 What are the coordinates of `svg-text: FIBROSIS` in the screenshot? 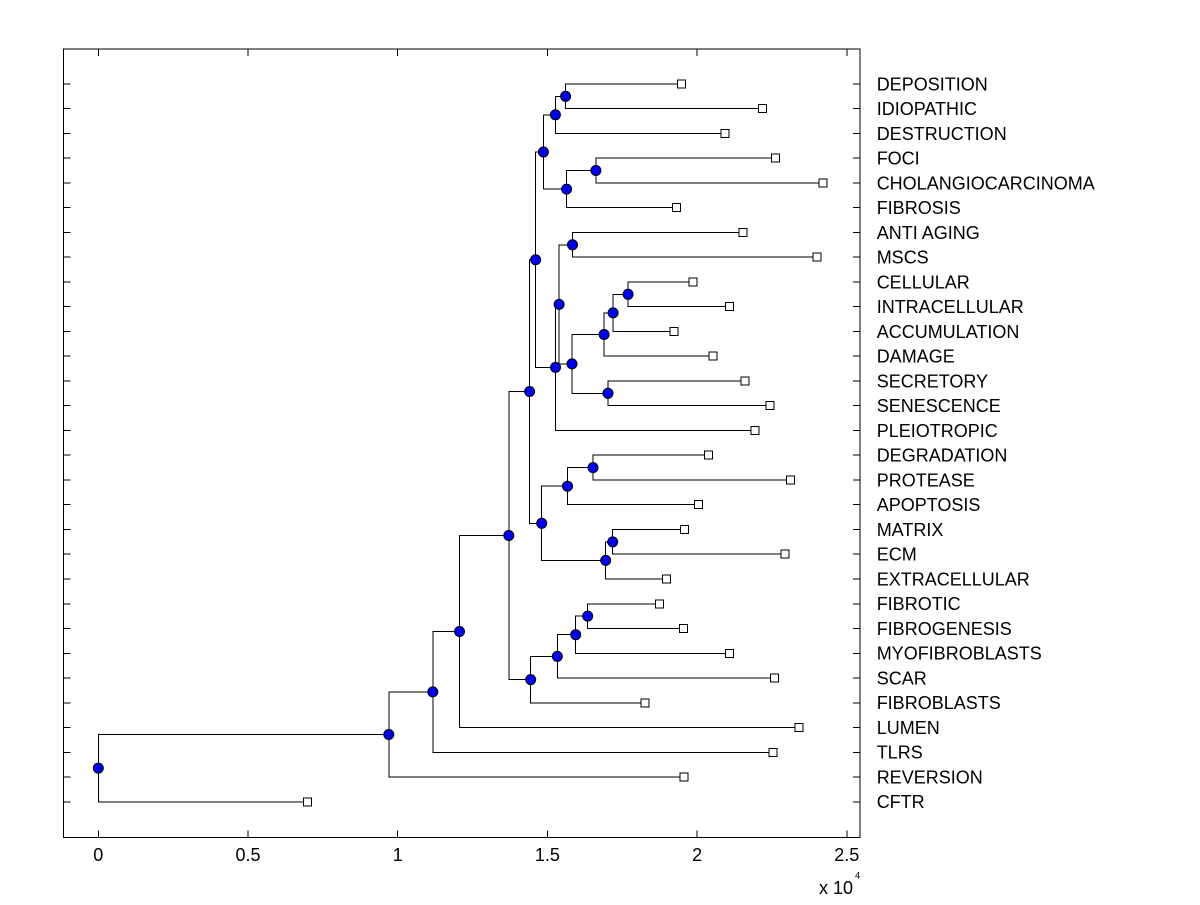 It's located at (919, 208).